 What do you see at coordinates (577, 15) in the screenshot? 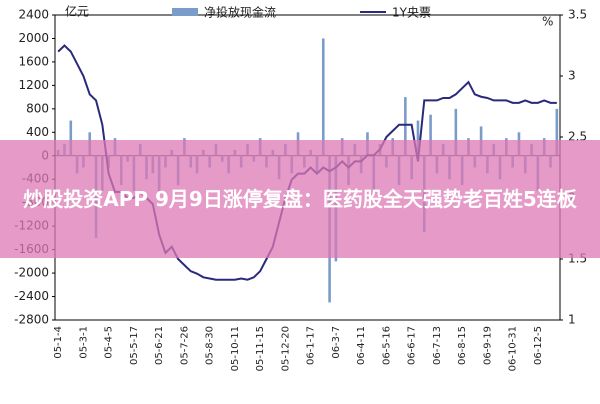
I see `y2-tick-label: 3.5` at bounding box center [577, 15].